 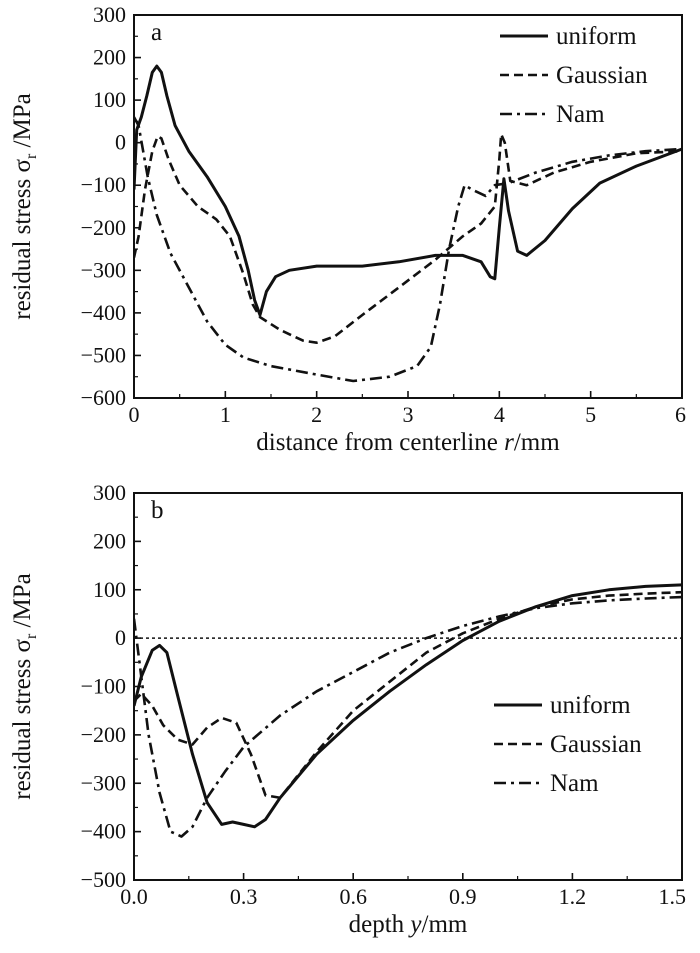 I want to click on x-tick-label: 2, so click(x=316, y=414).